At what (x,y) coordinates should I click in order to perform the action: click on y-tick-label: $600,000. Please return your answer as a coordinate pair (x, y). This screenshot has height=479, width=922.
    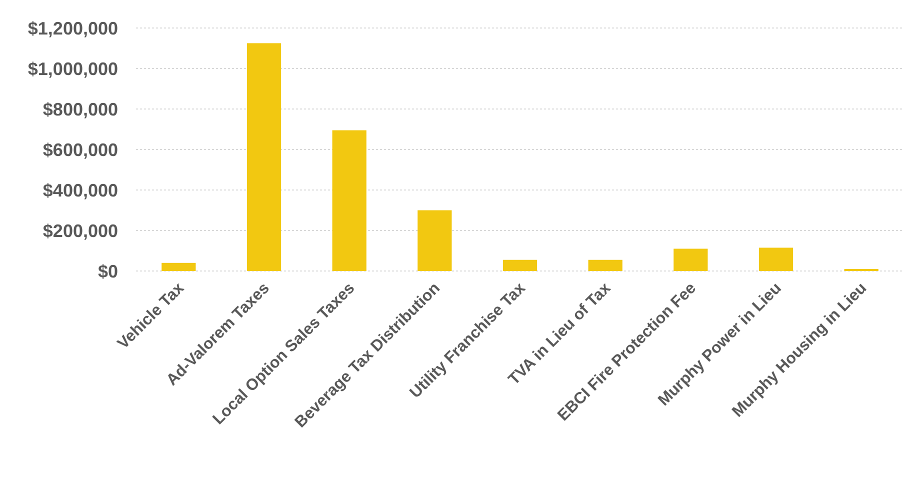
    Looking at the image, I should click on (80, 150).